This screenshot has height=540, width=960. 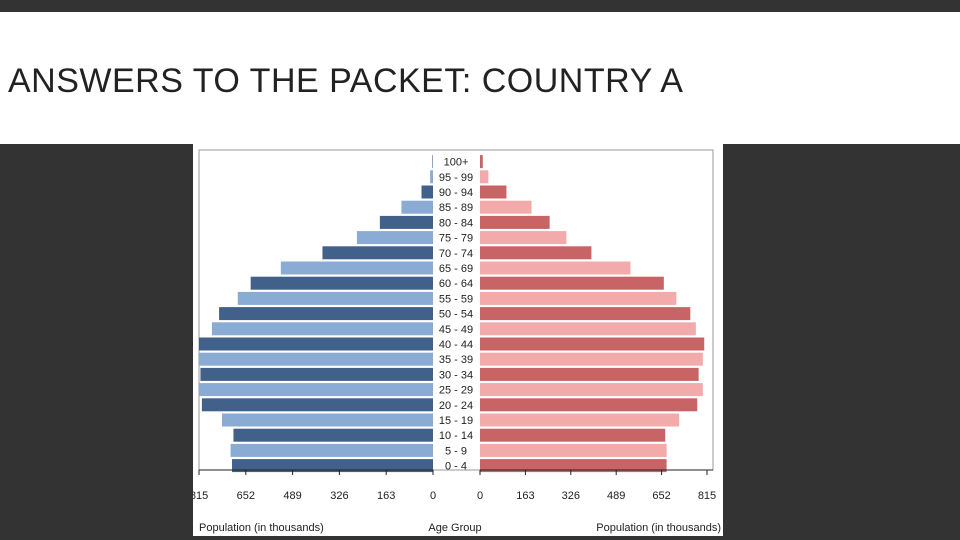 I want to click on age-group-label: 0 - 4, so click(x=456, y=467).